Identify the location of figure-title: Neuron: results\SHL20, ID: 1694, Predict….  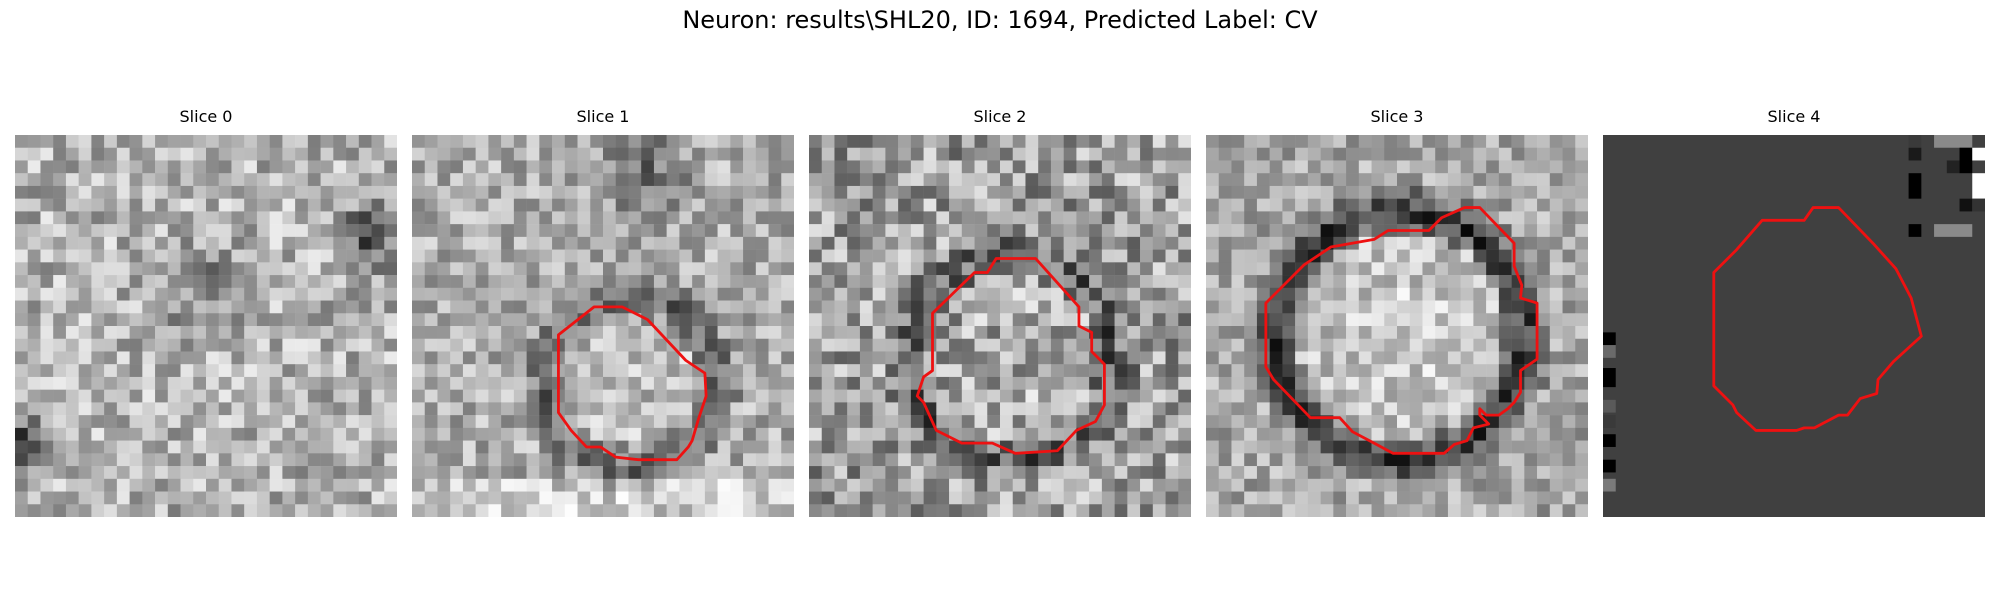
(1000, 20).